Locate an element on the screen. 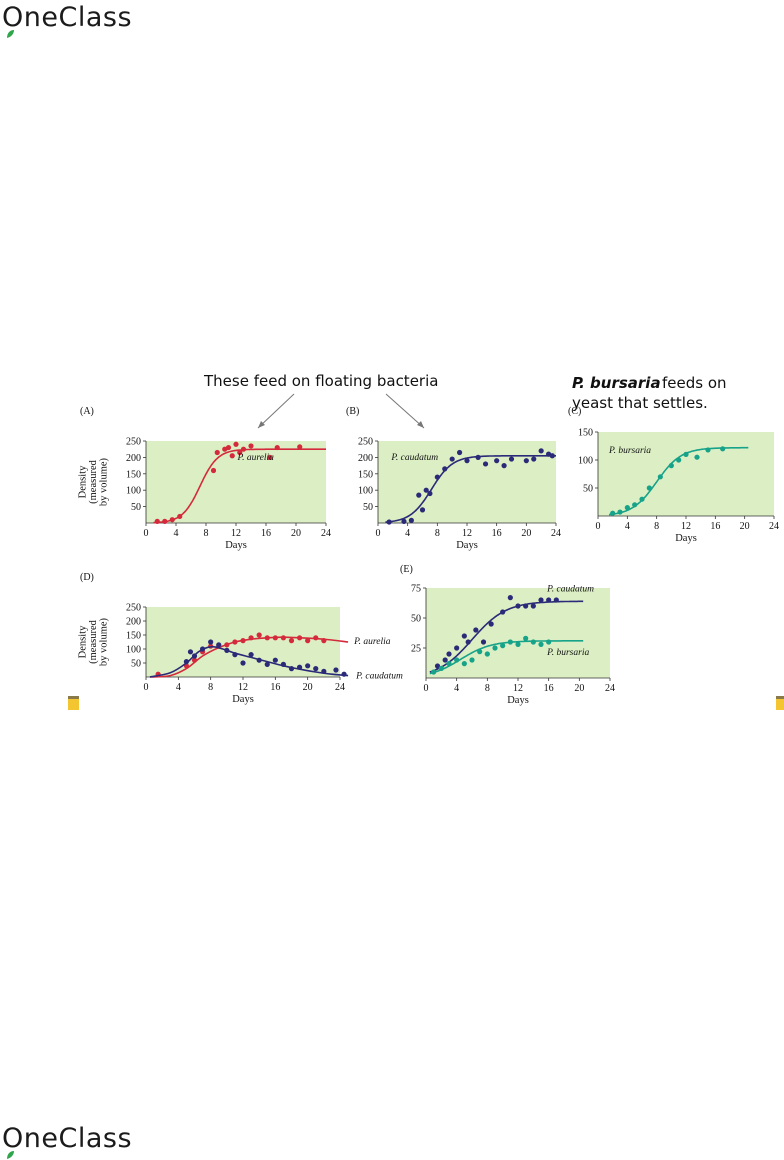  logo-text: OneClass is located at coordinates (67, 1138).